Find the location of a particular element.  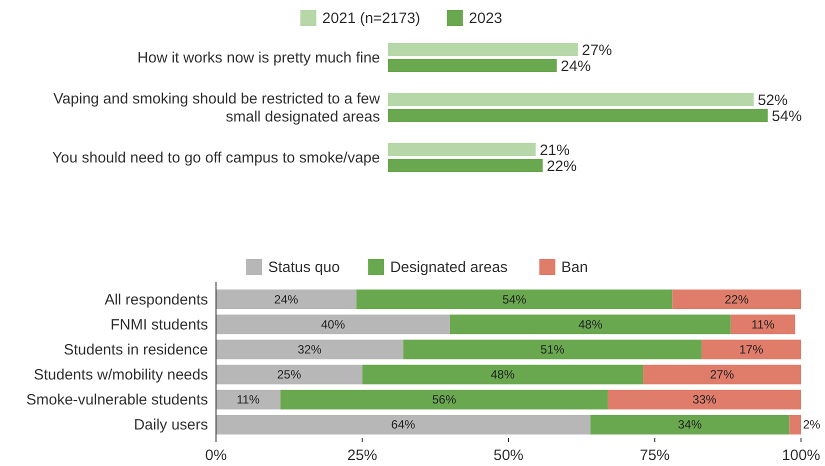

y-tick-label: You should need to go off campus to smoke/vape is located at coordinates (216, 158).